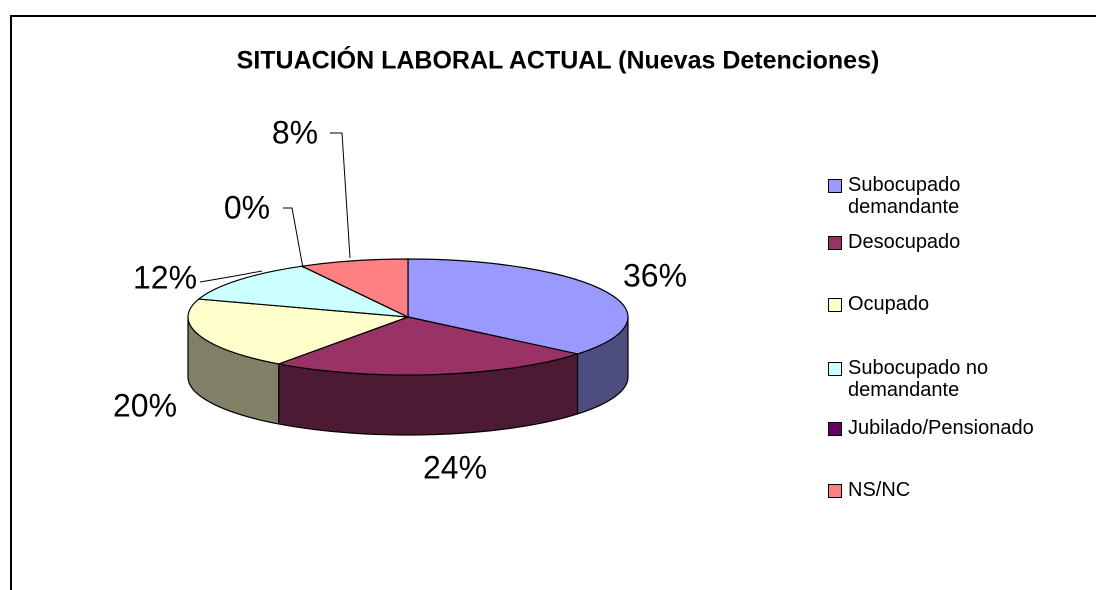 This screenshot has width=1096, height=590. I want to click on legend-item: Jubilado/Pensionado, so click(931, 428).